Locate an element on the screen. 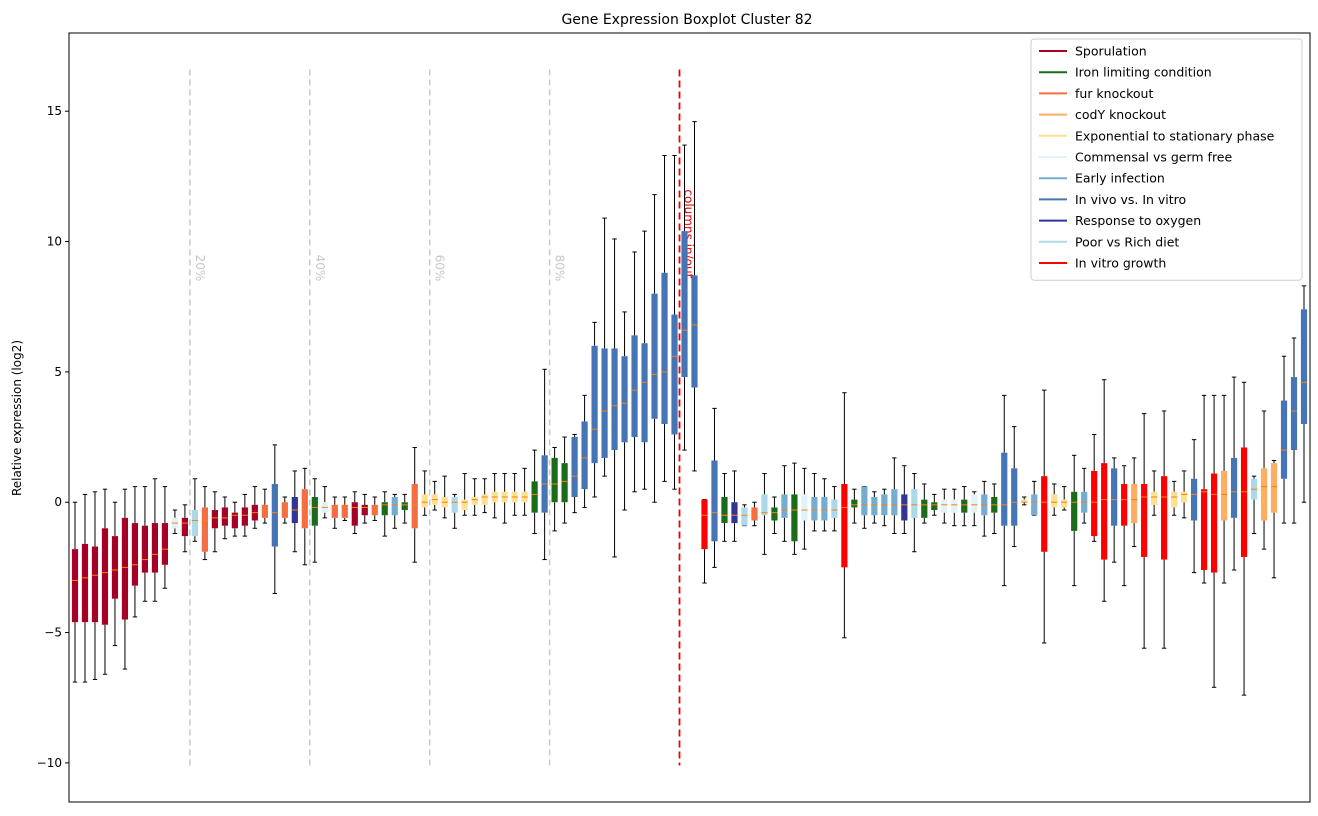  legend-label: fur knockout is located at coordinates (1114, 93).